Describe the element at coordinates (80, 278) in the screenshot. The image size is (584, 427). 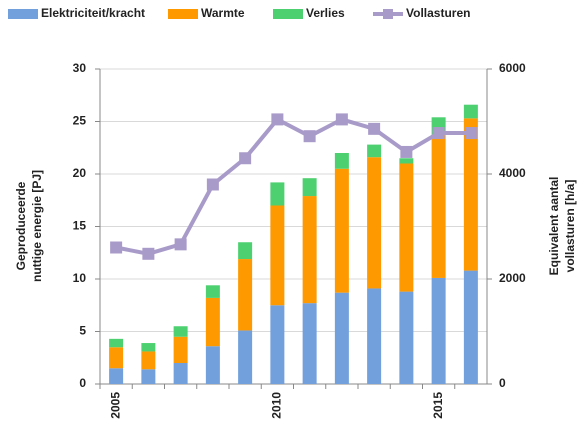
I see `y-tick-label: 10` at that location.